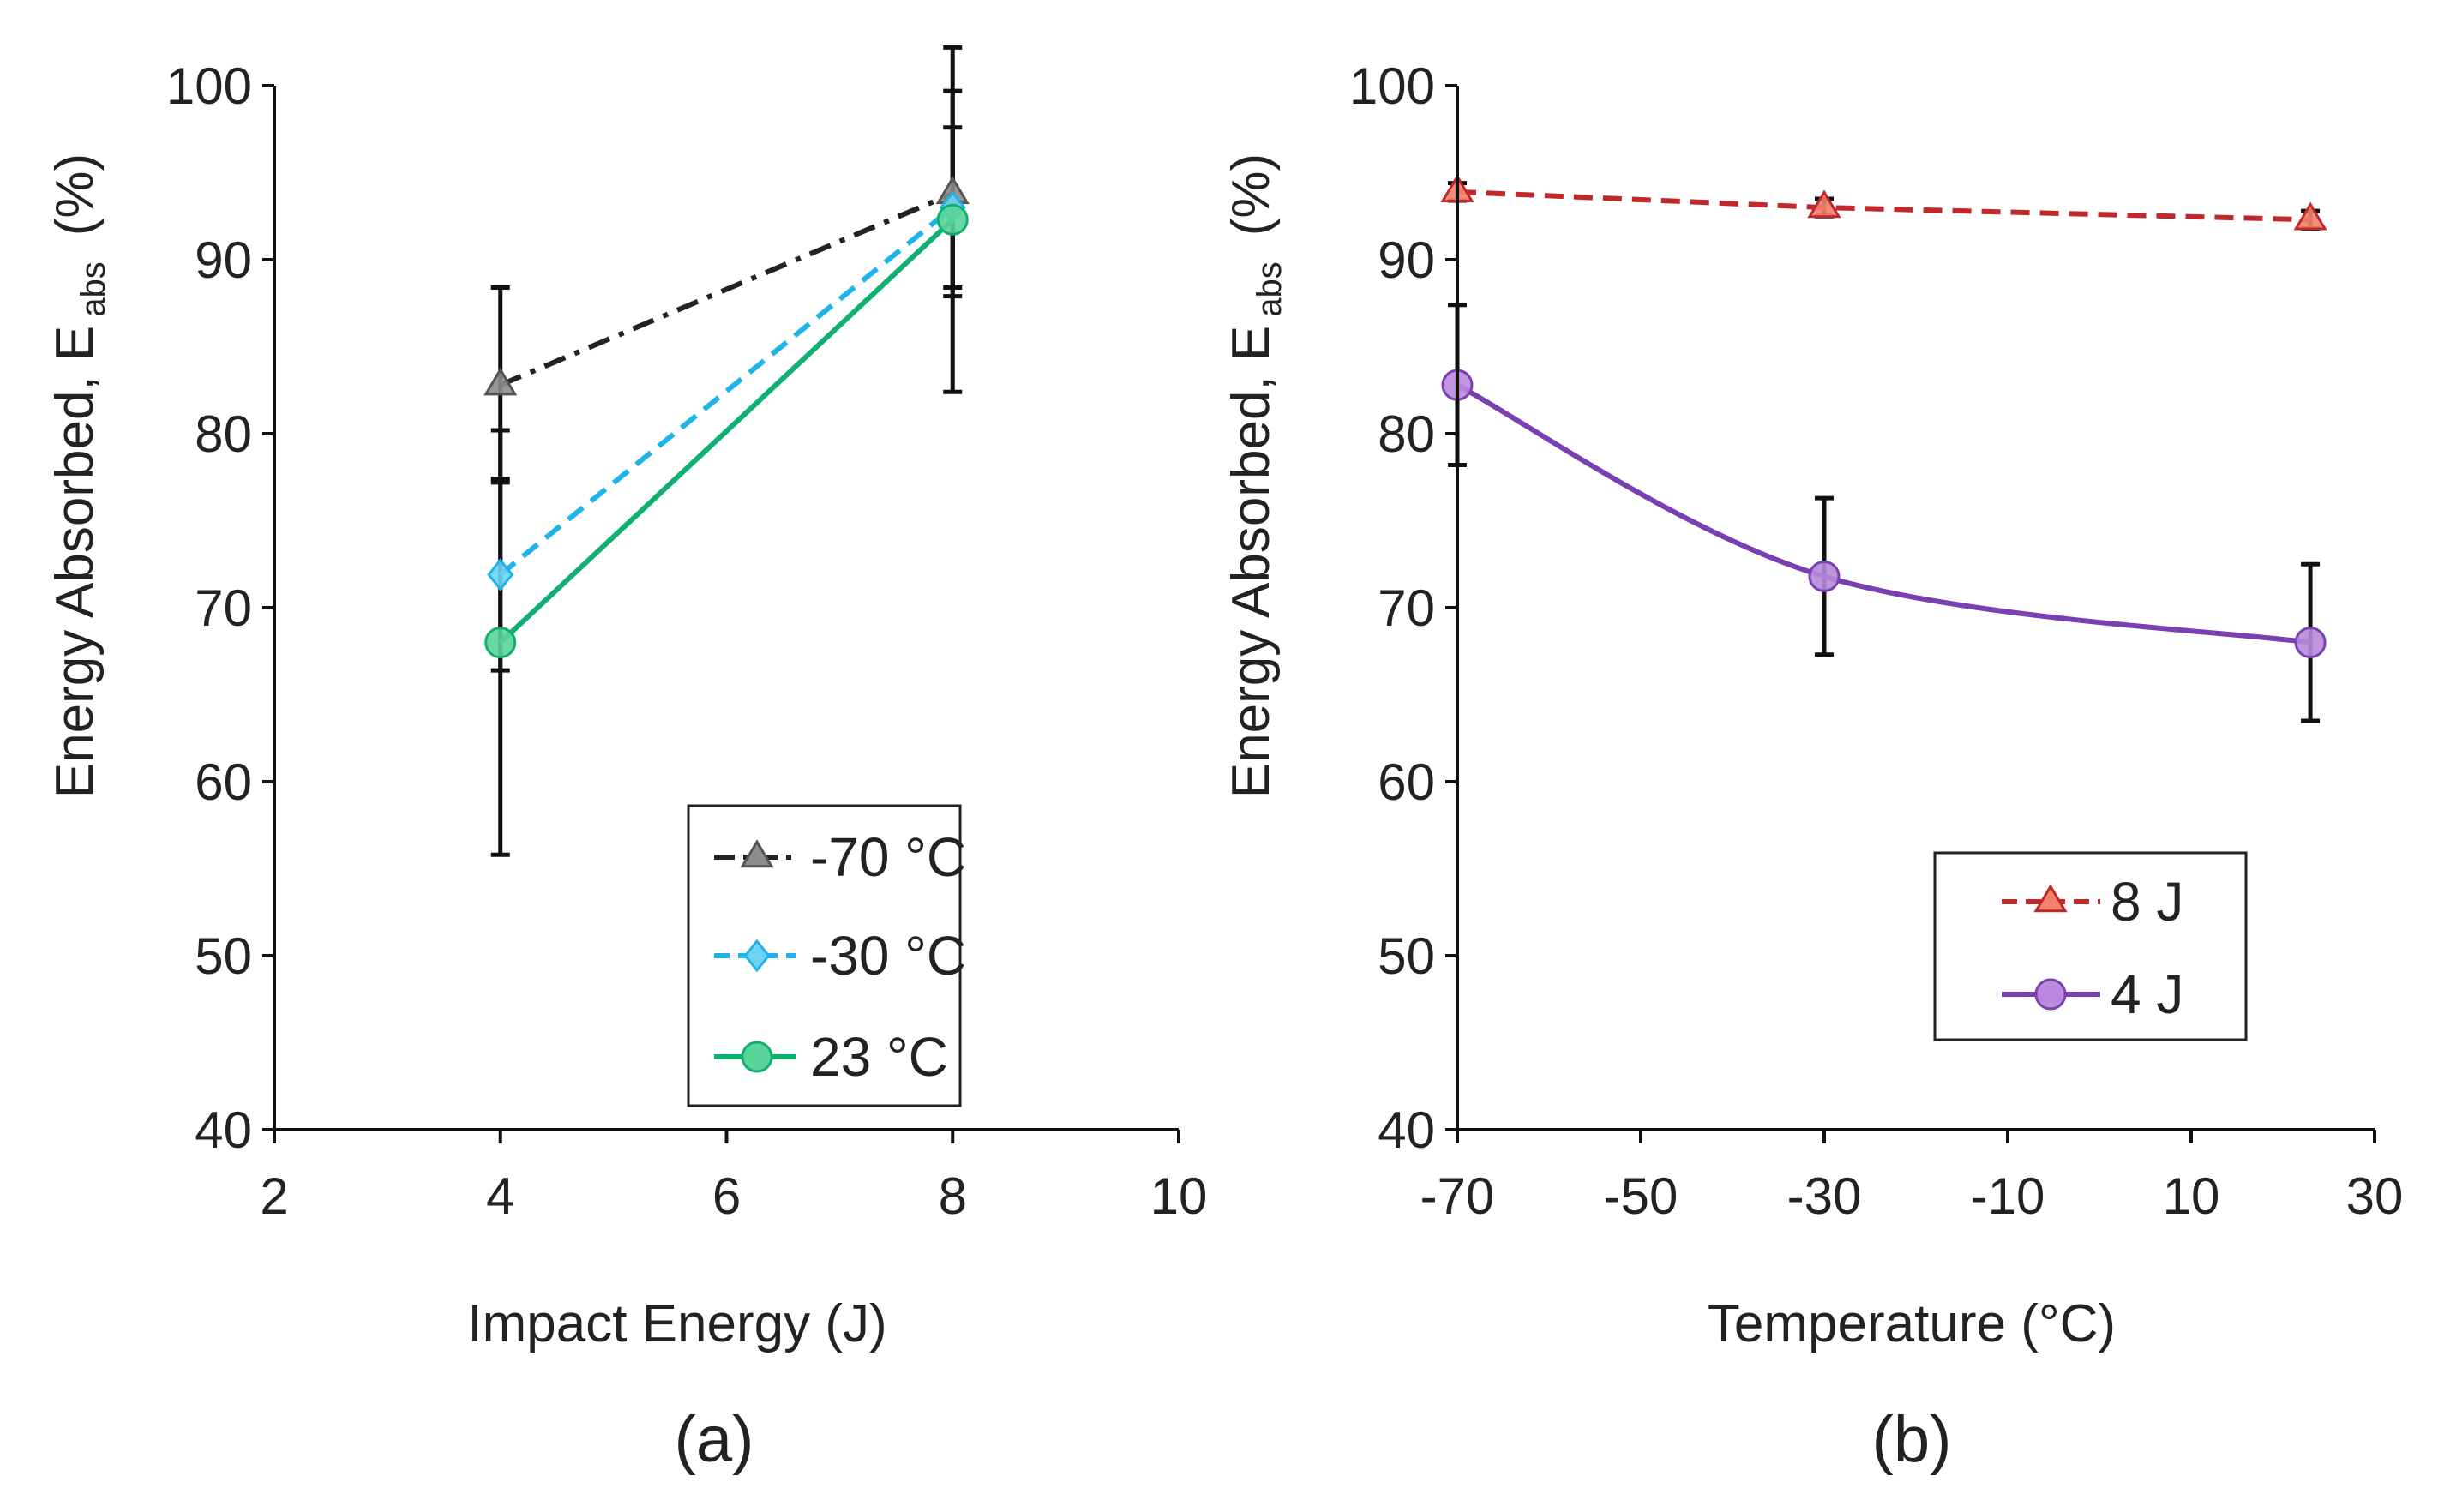 This screenshot has height=1512, width=2438. I want to click on panel-a-legend: -70 °C -30 °C 23 °C, so click(826, 955).